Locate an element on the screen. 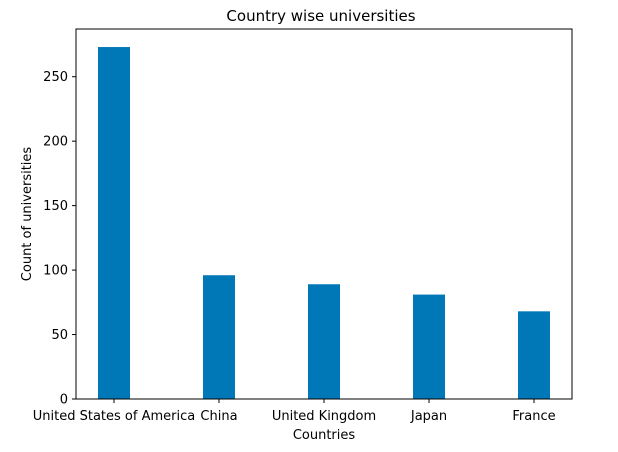 This screenshot has width=618, height=452. x-tick-label-3: Japan is located at coordinates (428, 416).